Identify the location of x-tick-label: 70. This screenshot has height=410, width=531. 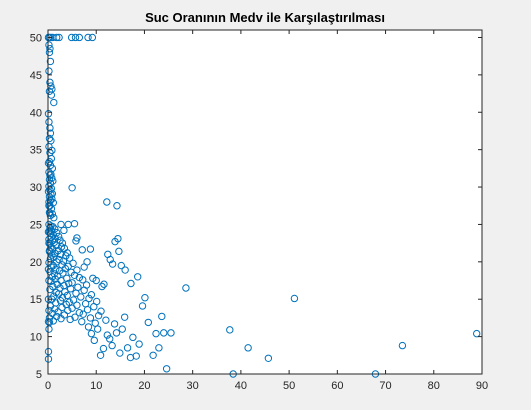
(385, 386).